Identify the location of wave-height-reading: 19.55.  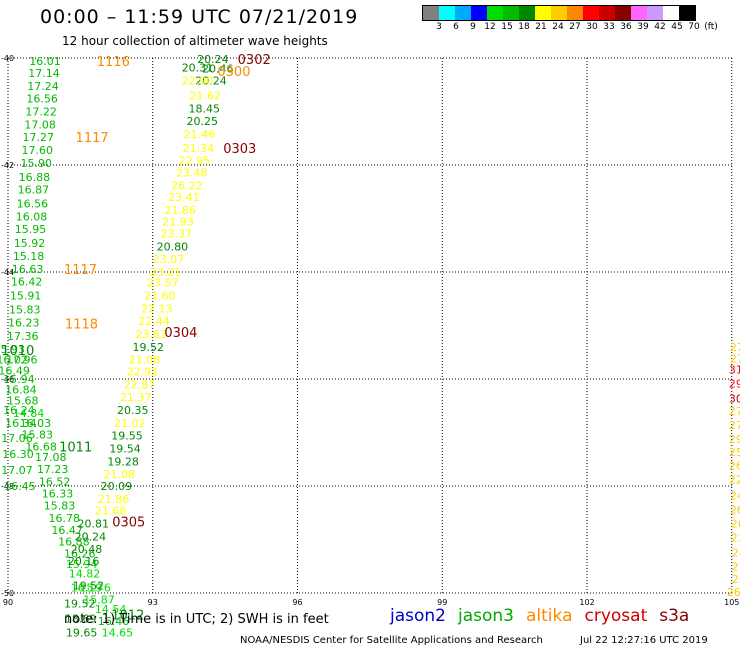
(127, 436).